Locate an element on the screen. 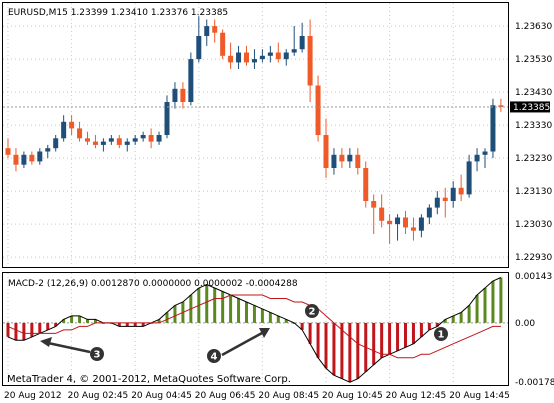  annotation-marker: 3 is located at coordinates (97, 354).